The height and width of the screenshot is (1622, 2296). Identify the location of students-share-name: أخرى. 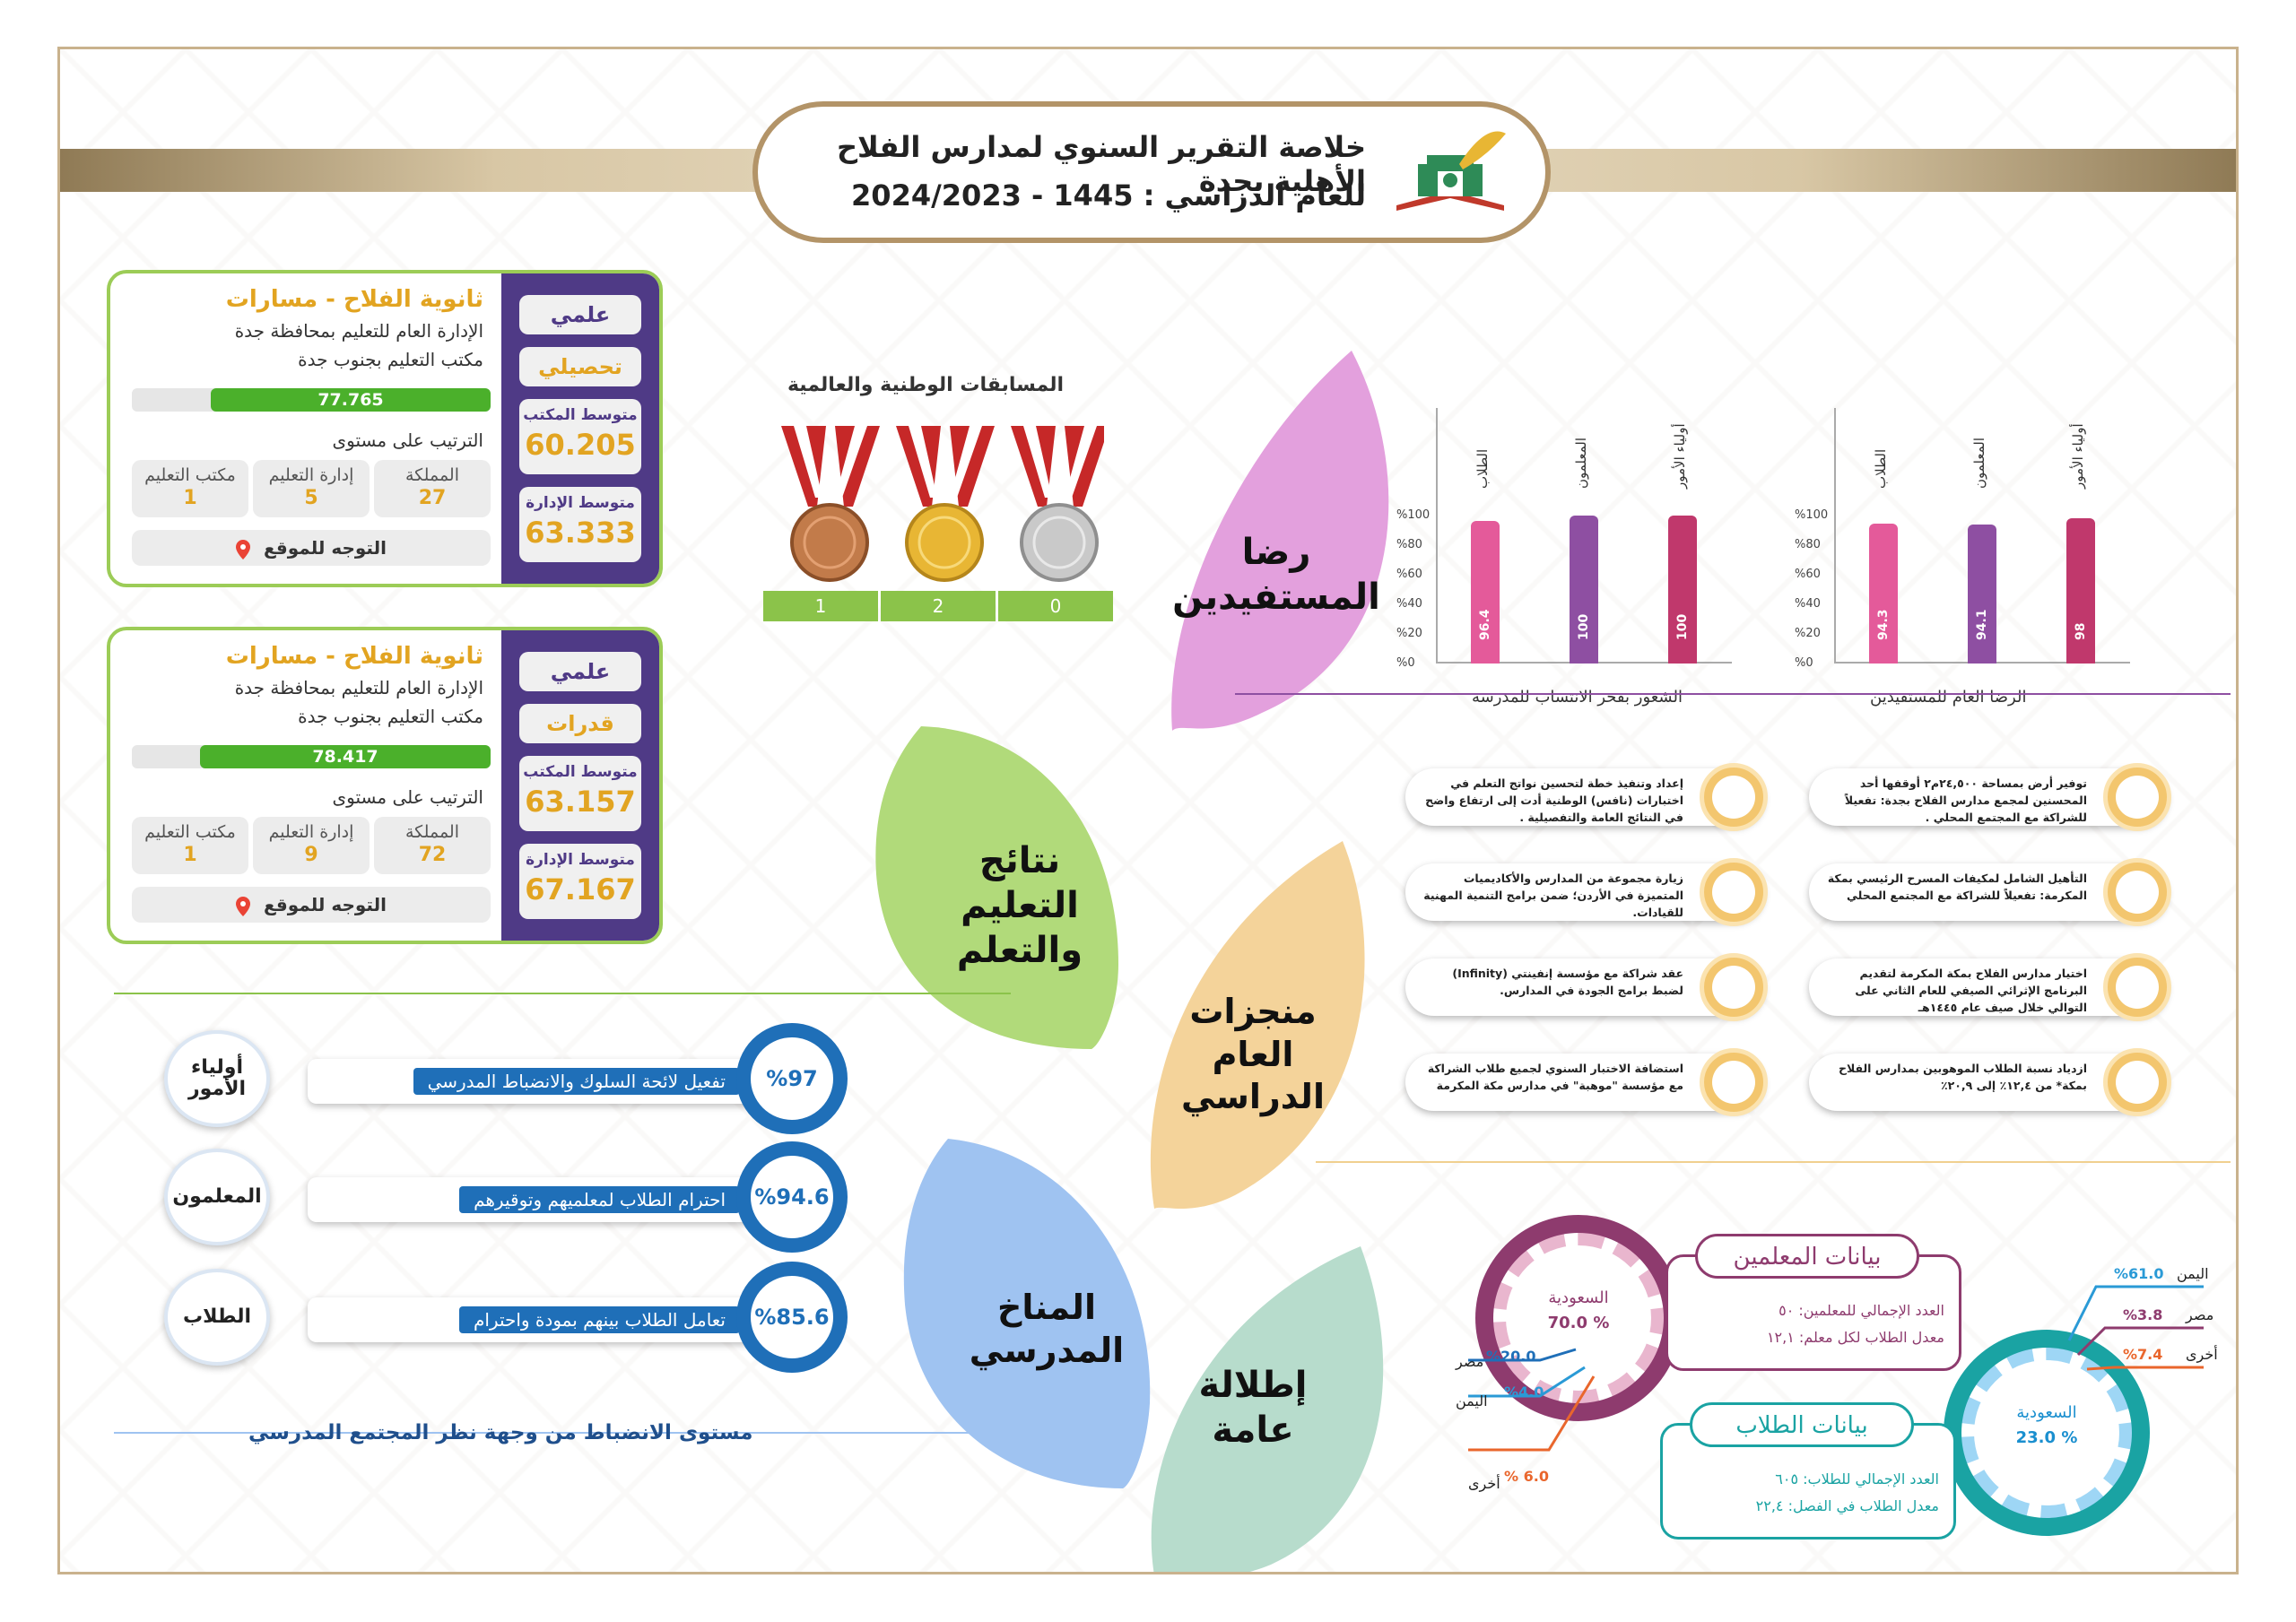
(2202, 1354).